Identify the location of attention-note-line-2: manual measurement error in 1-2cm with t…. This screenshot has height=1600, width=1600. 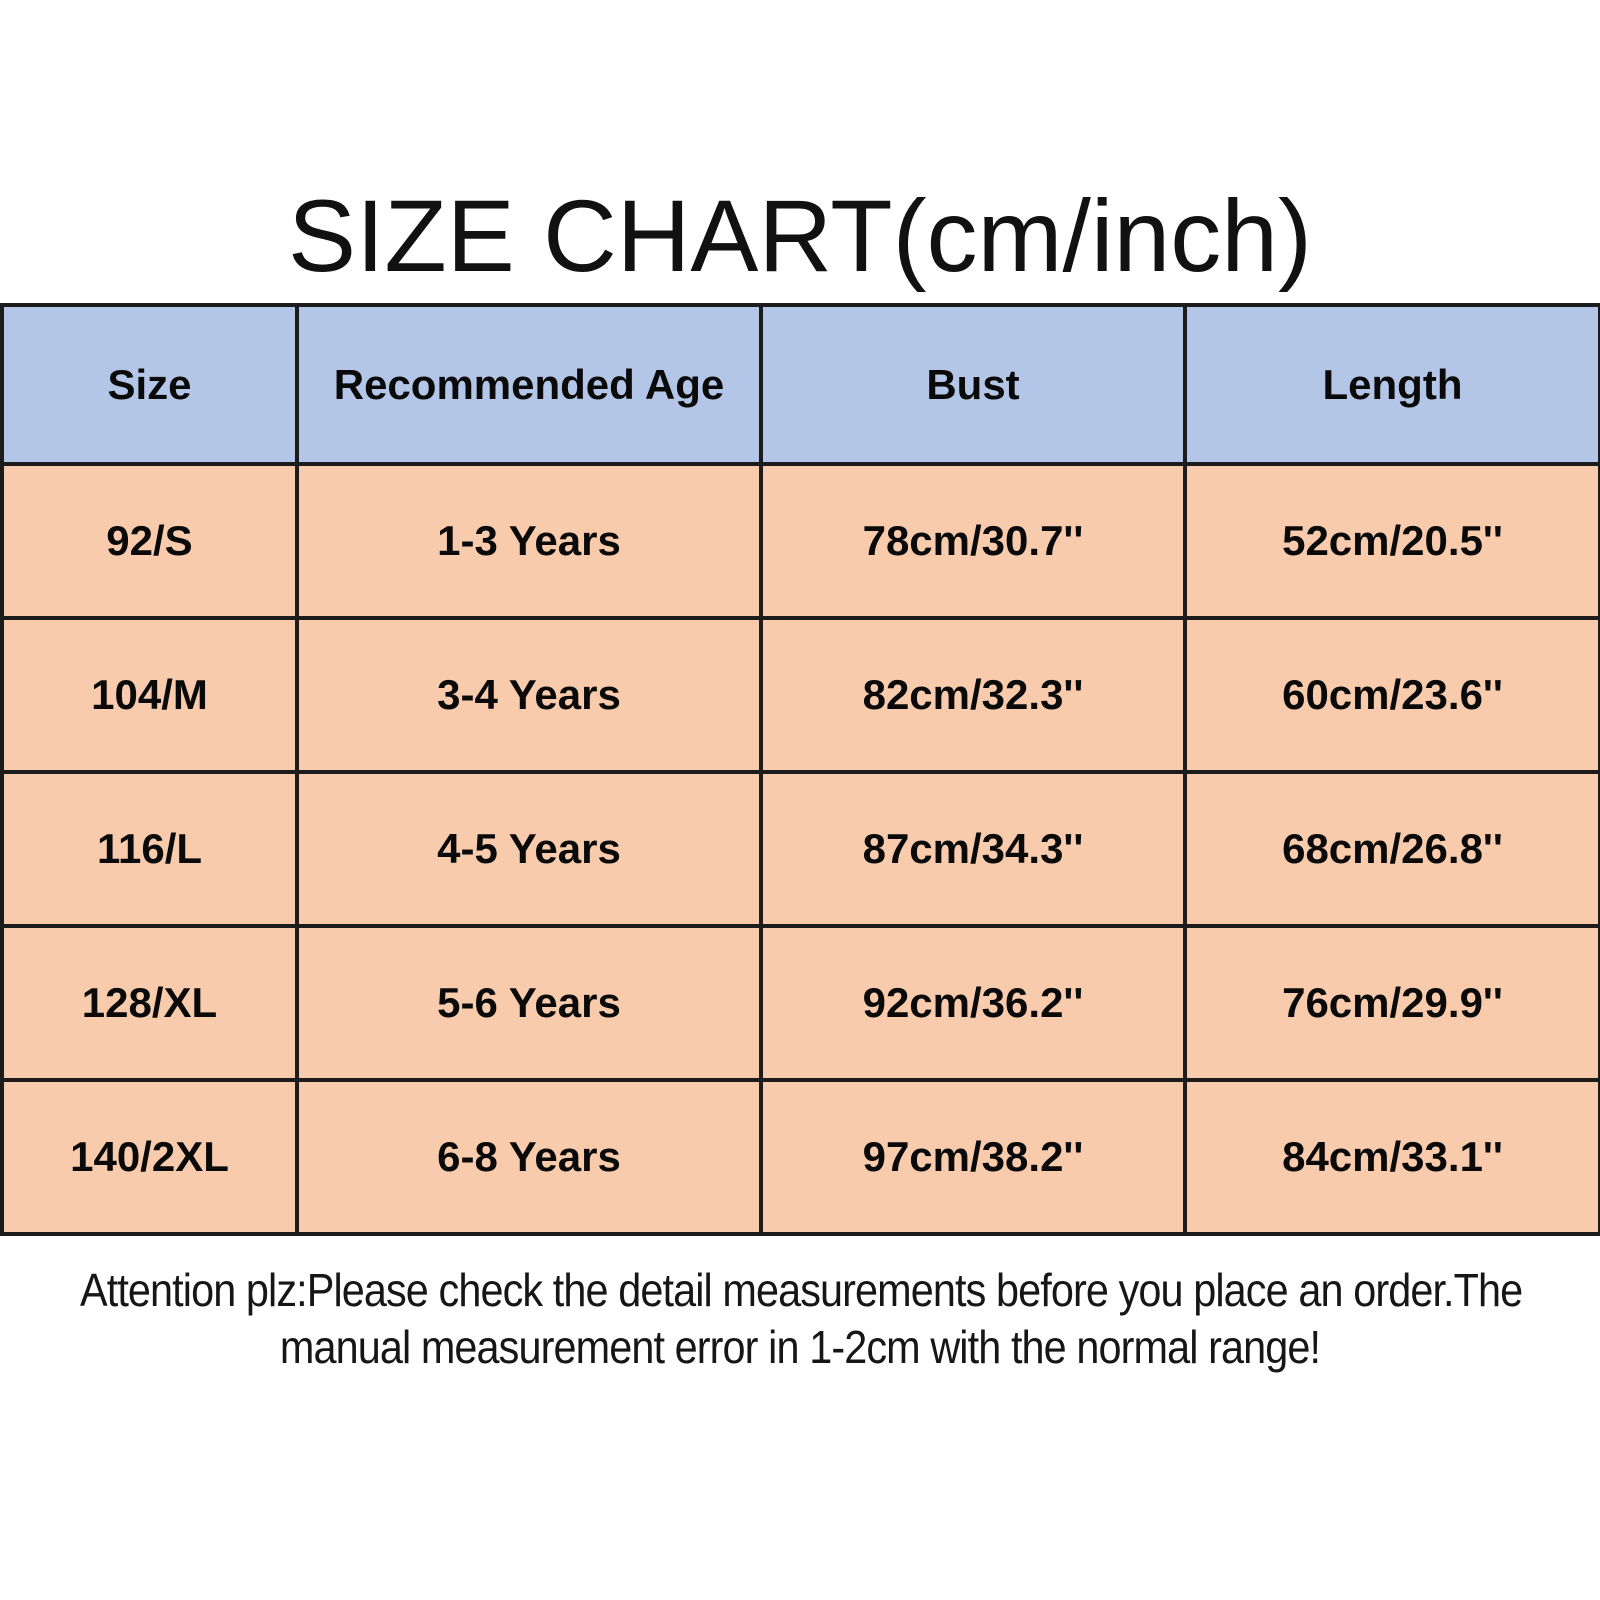
(800, 1347).